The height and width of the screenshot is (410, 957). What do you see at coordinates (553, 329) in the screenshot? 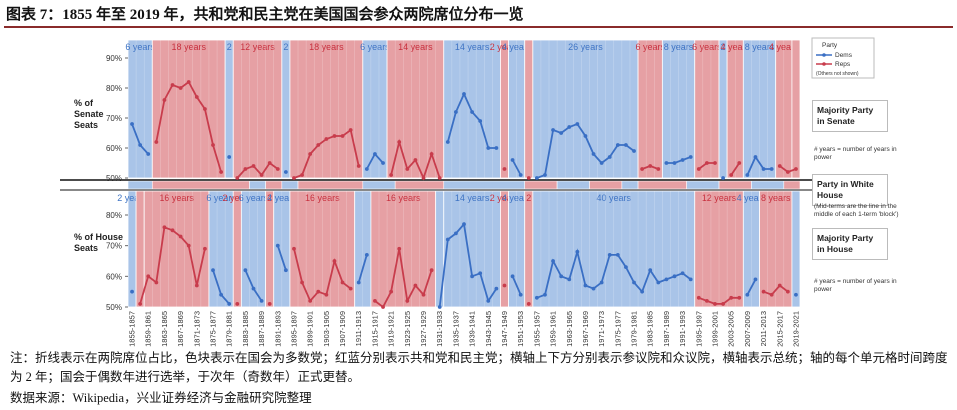
I see `x-tick-label: 1959-1961` at bounding box center [553, 329].